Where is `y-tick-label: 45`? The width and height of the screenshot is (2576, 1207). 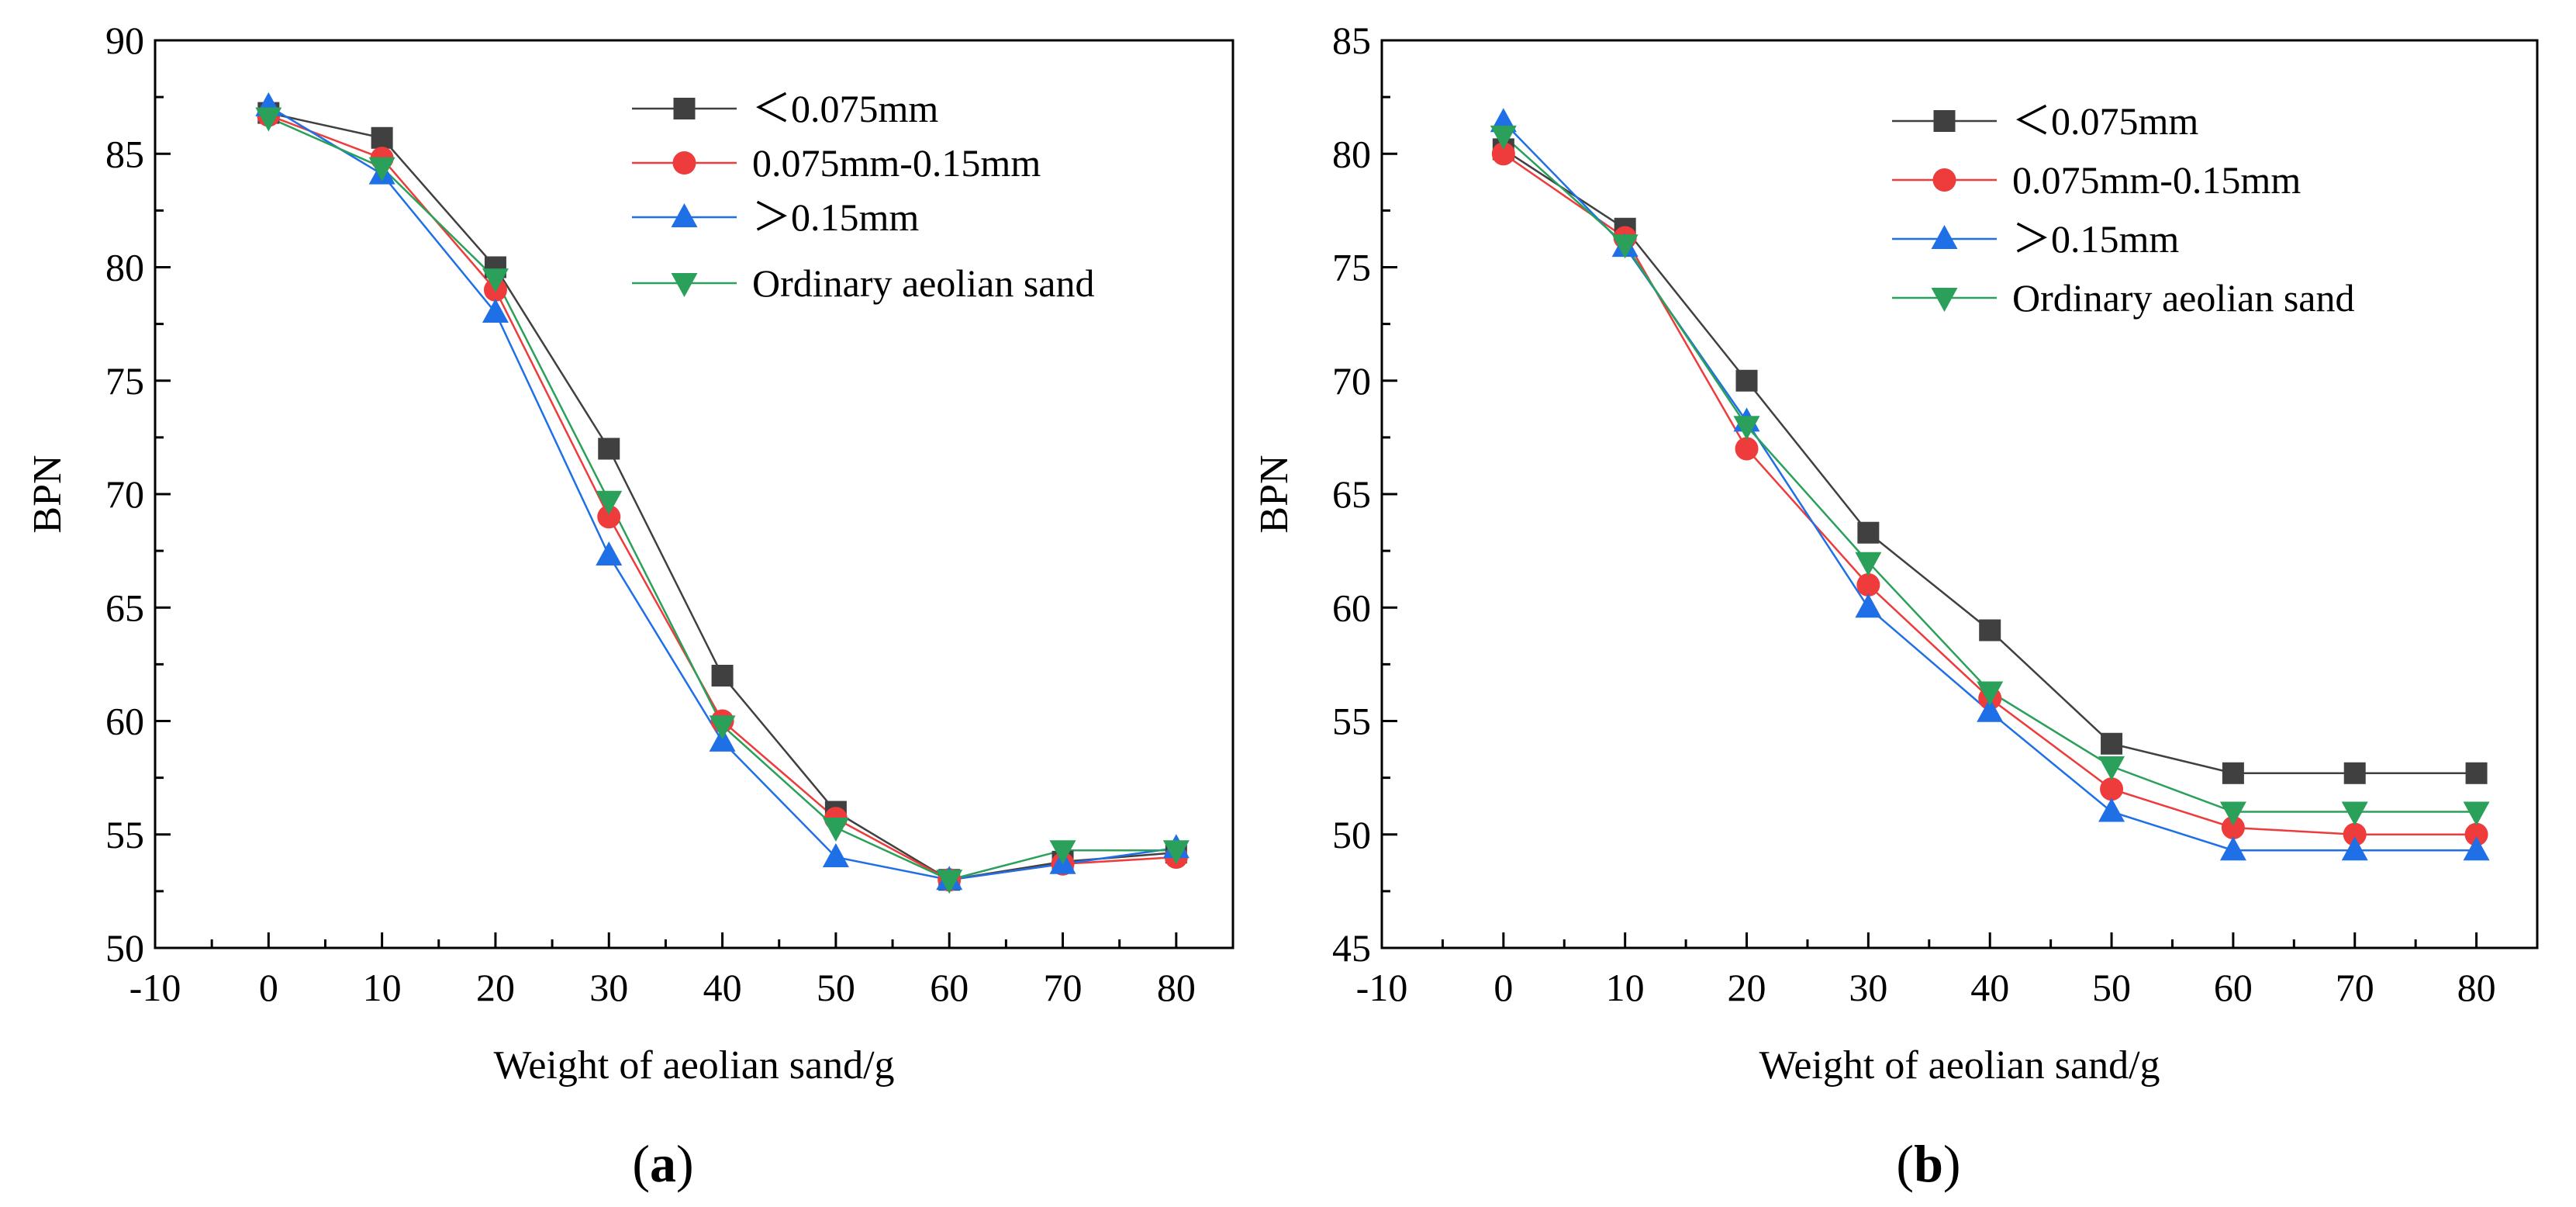 y-tick-label: 45 is located at coordinates (1352, 948).